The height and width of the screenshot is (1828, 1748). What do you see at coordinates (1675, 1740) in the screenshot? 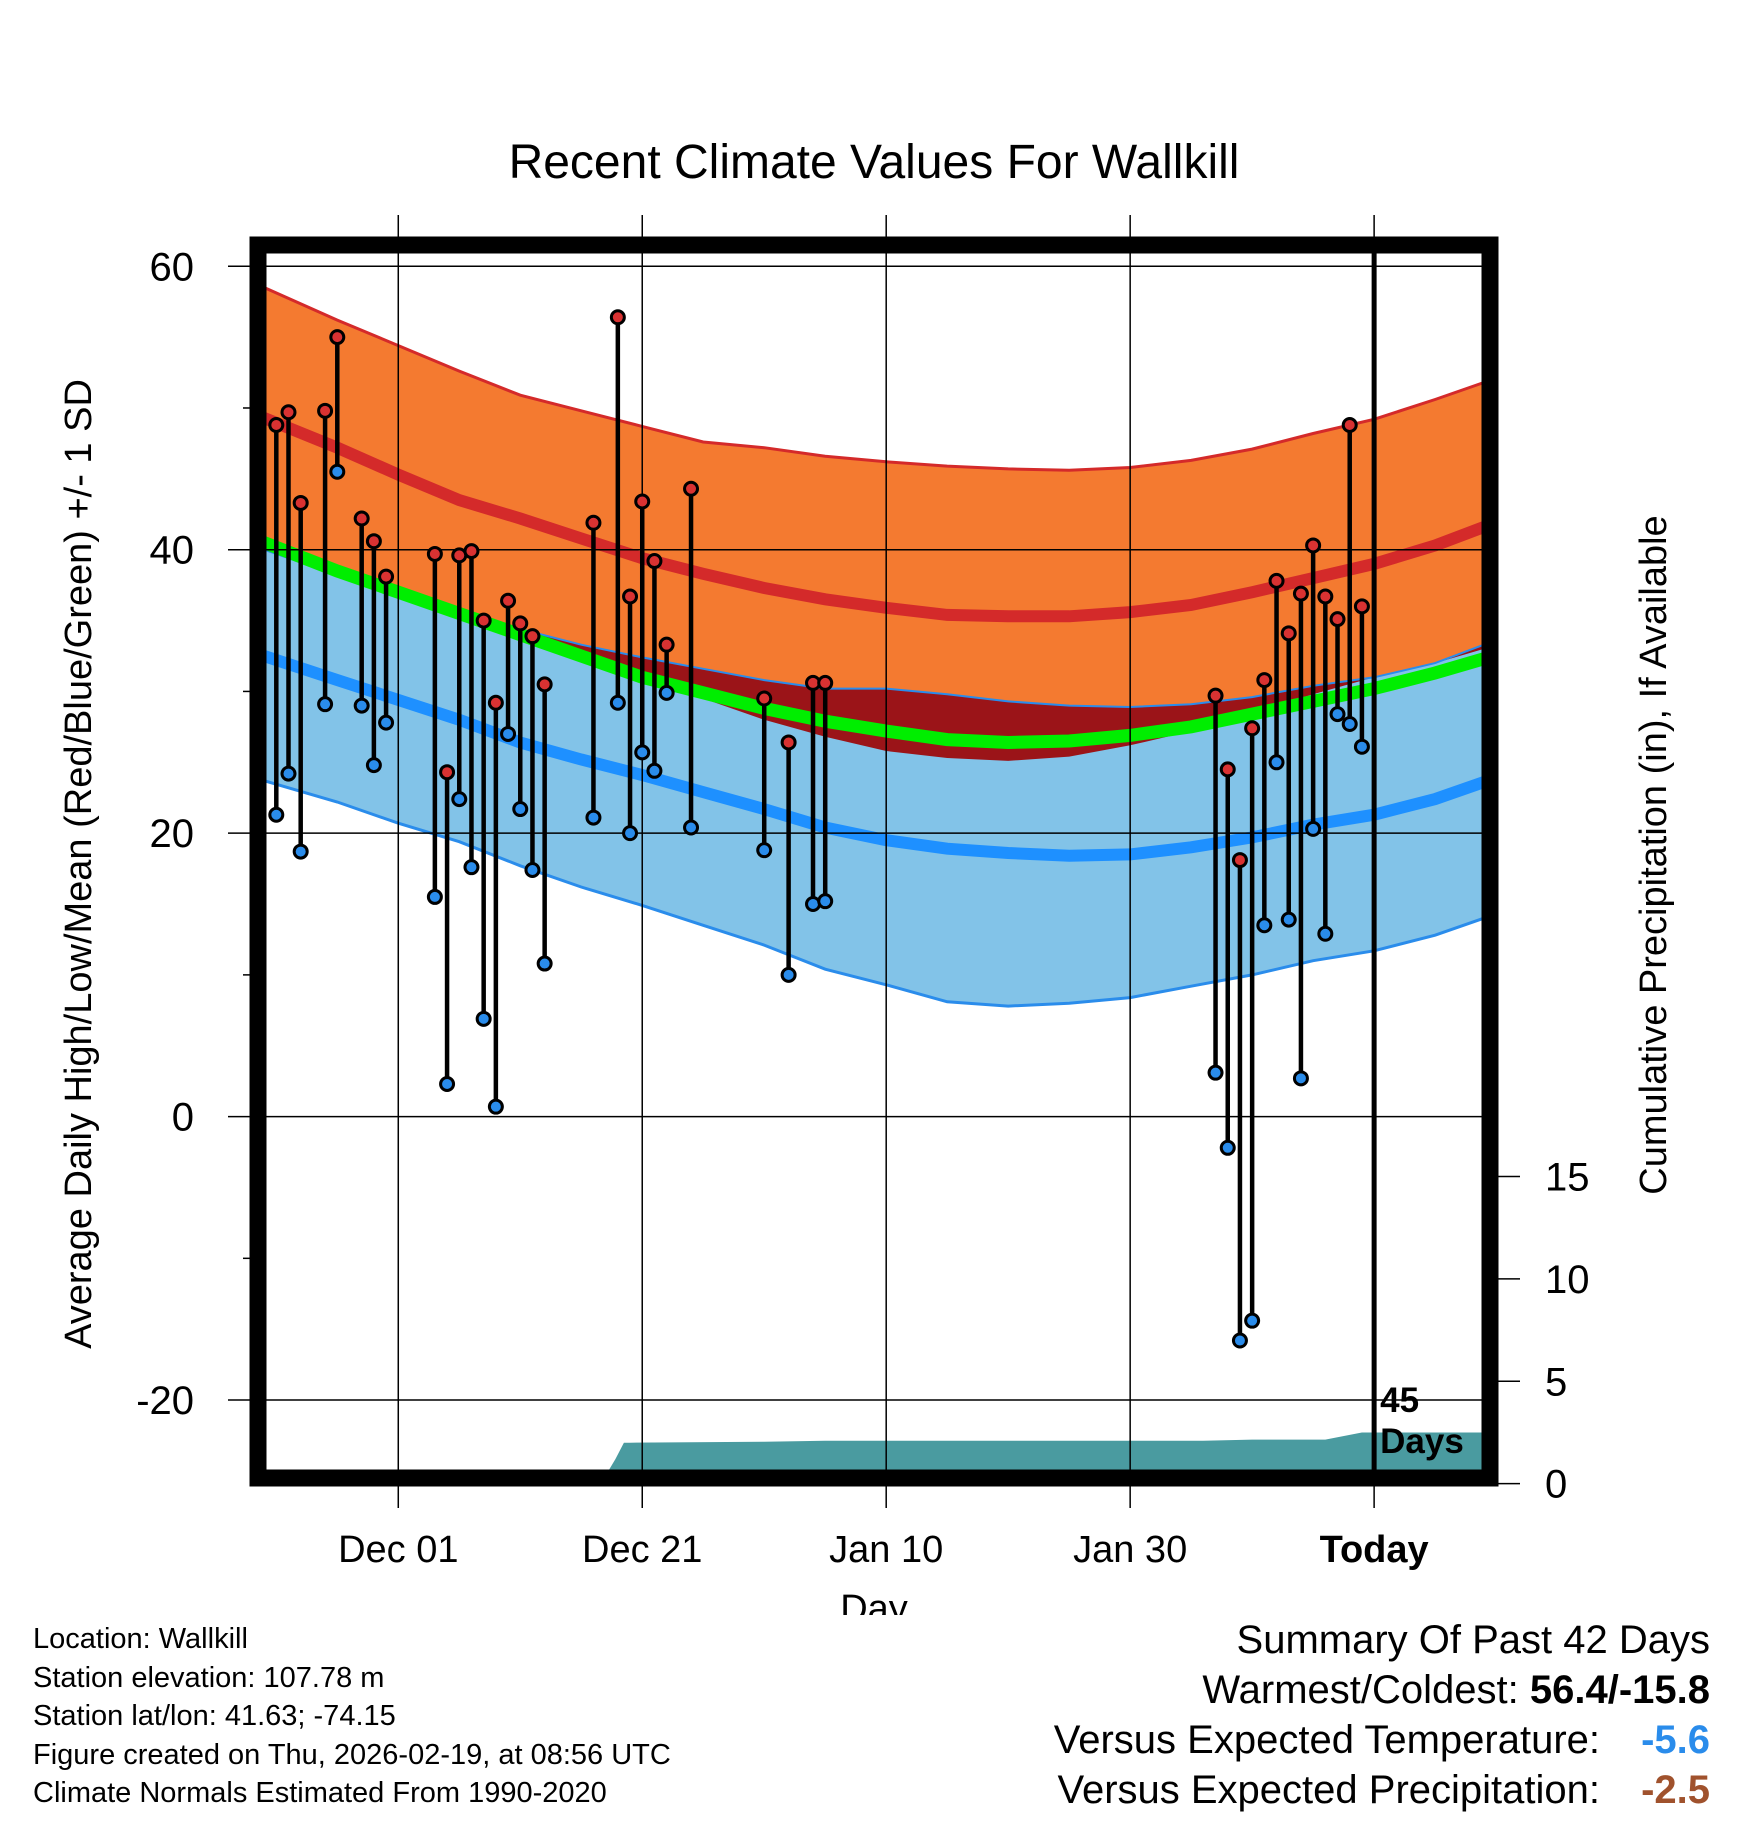
I see `temp-anomaly-value: -5.6` at bounding box center [1675, 1740].